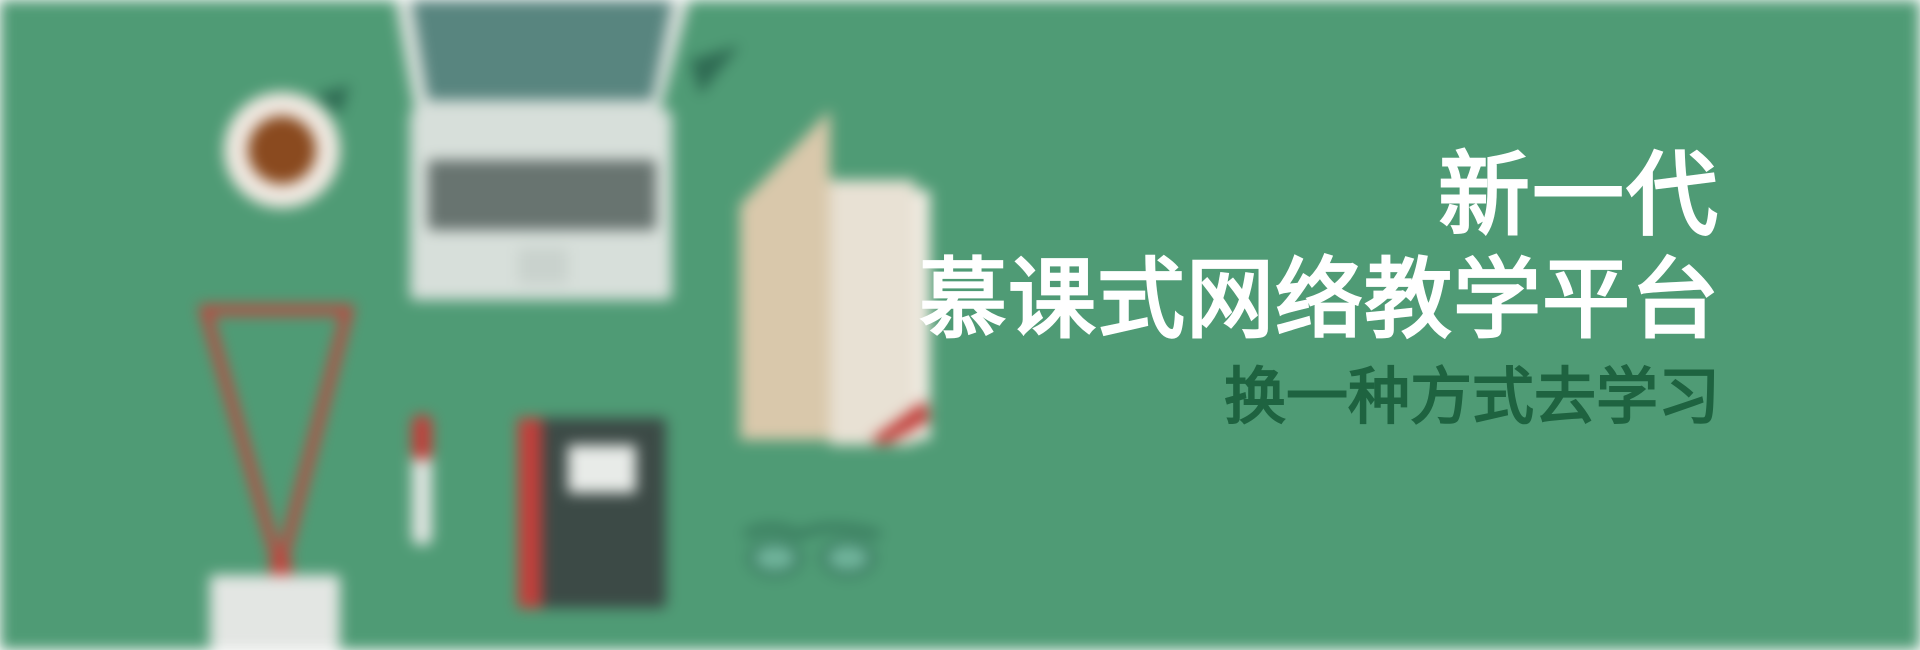  What do you see at coordinates (835, 277) in the screenshot?
I see `folder-icon` at bounding box center [835, 277].